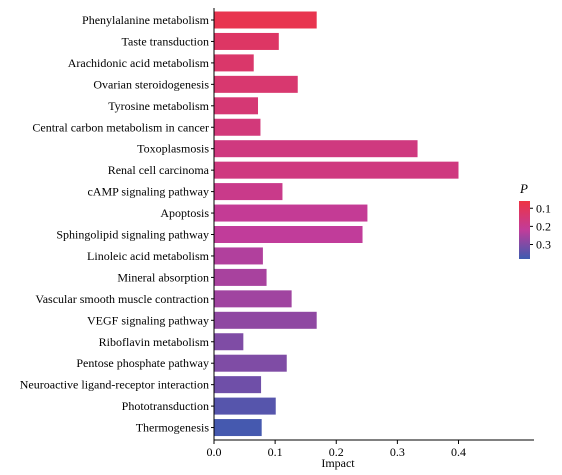 The image size is (562, 475). Describe the element at coordinates (173, 428) in the screenshot. I see `category-label: Thermogenesis` at that location.